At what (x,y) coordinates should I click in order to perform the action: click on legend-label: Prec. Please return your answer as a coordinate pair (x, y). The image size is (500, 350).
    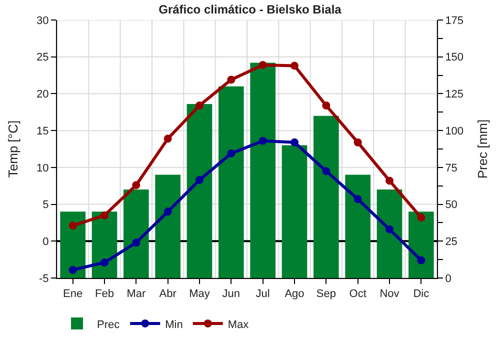
    Looking at the image, I should click on (108, 324).